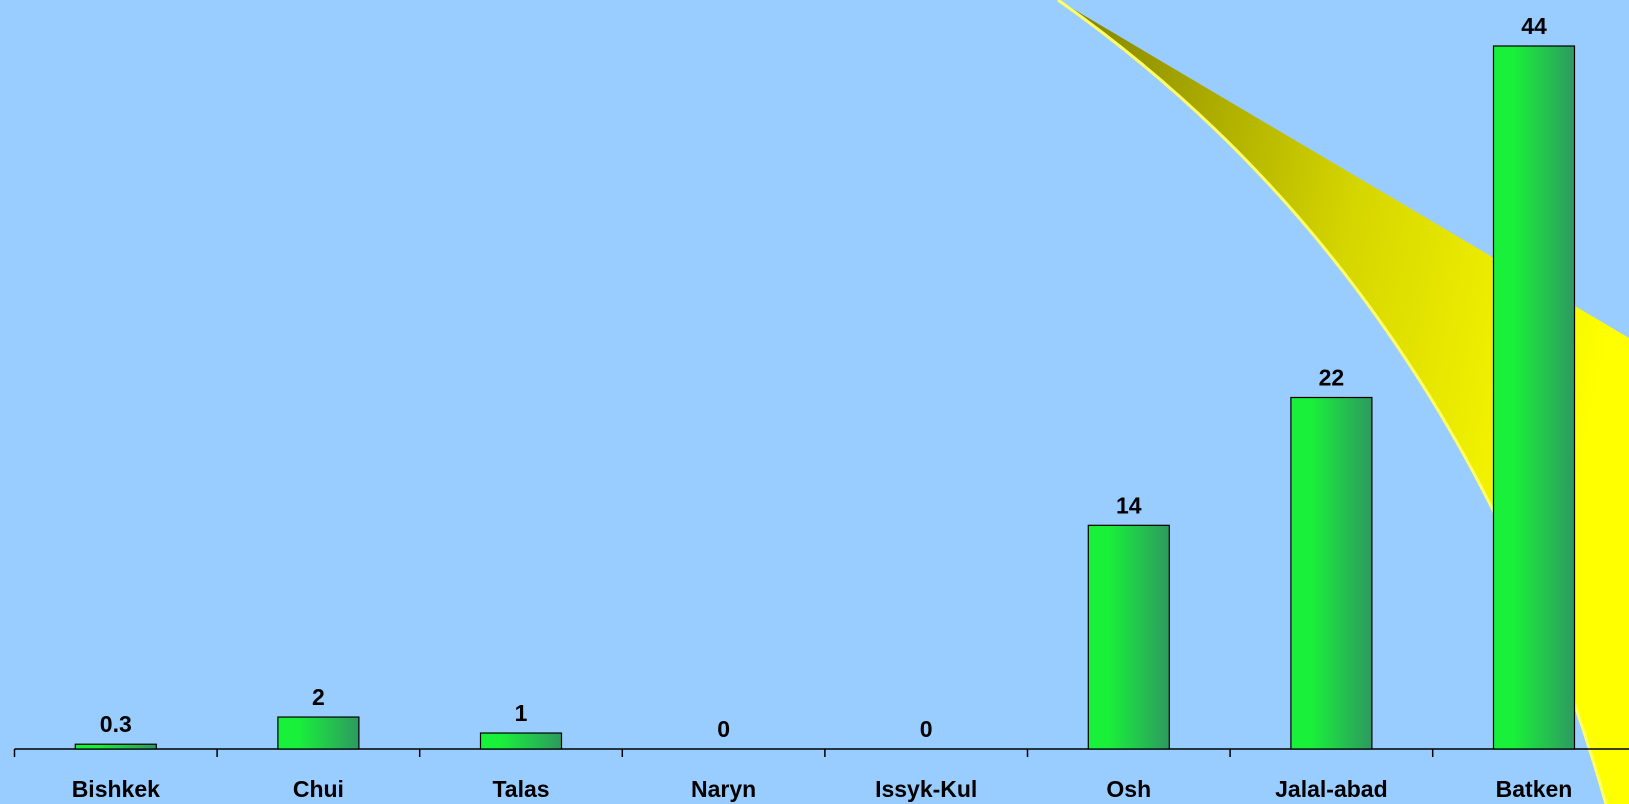 This screenshot has height=804, width=1629. Describe the element at coordinates (318, 789) in the screenshot. I see `x-tick-label: Chui` at that location.